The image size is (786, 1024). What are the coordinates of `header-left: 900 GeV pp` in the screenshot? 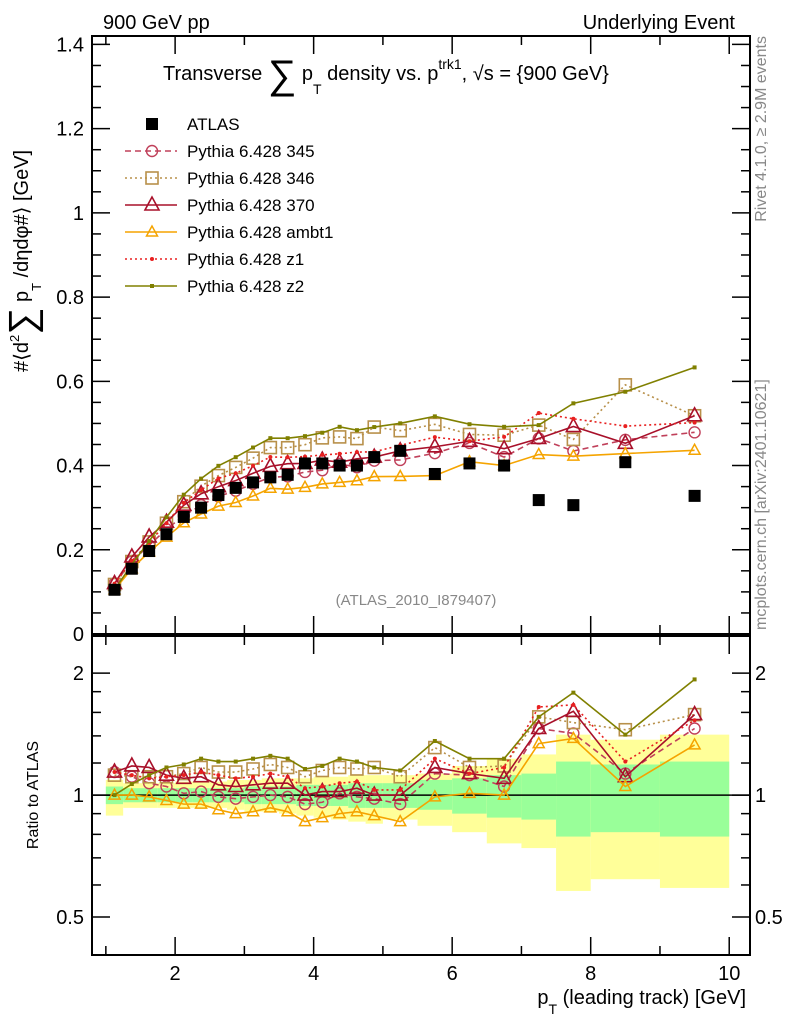 It's located at (156, 23).